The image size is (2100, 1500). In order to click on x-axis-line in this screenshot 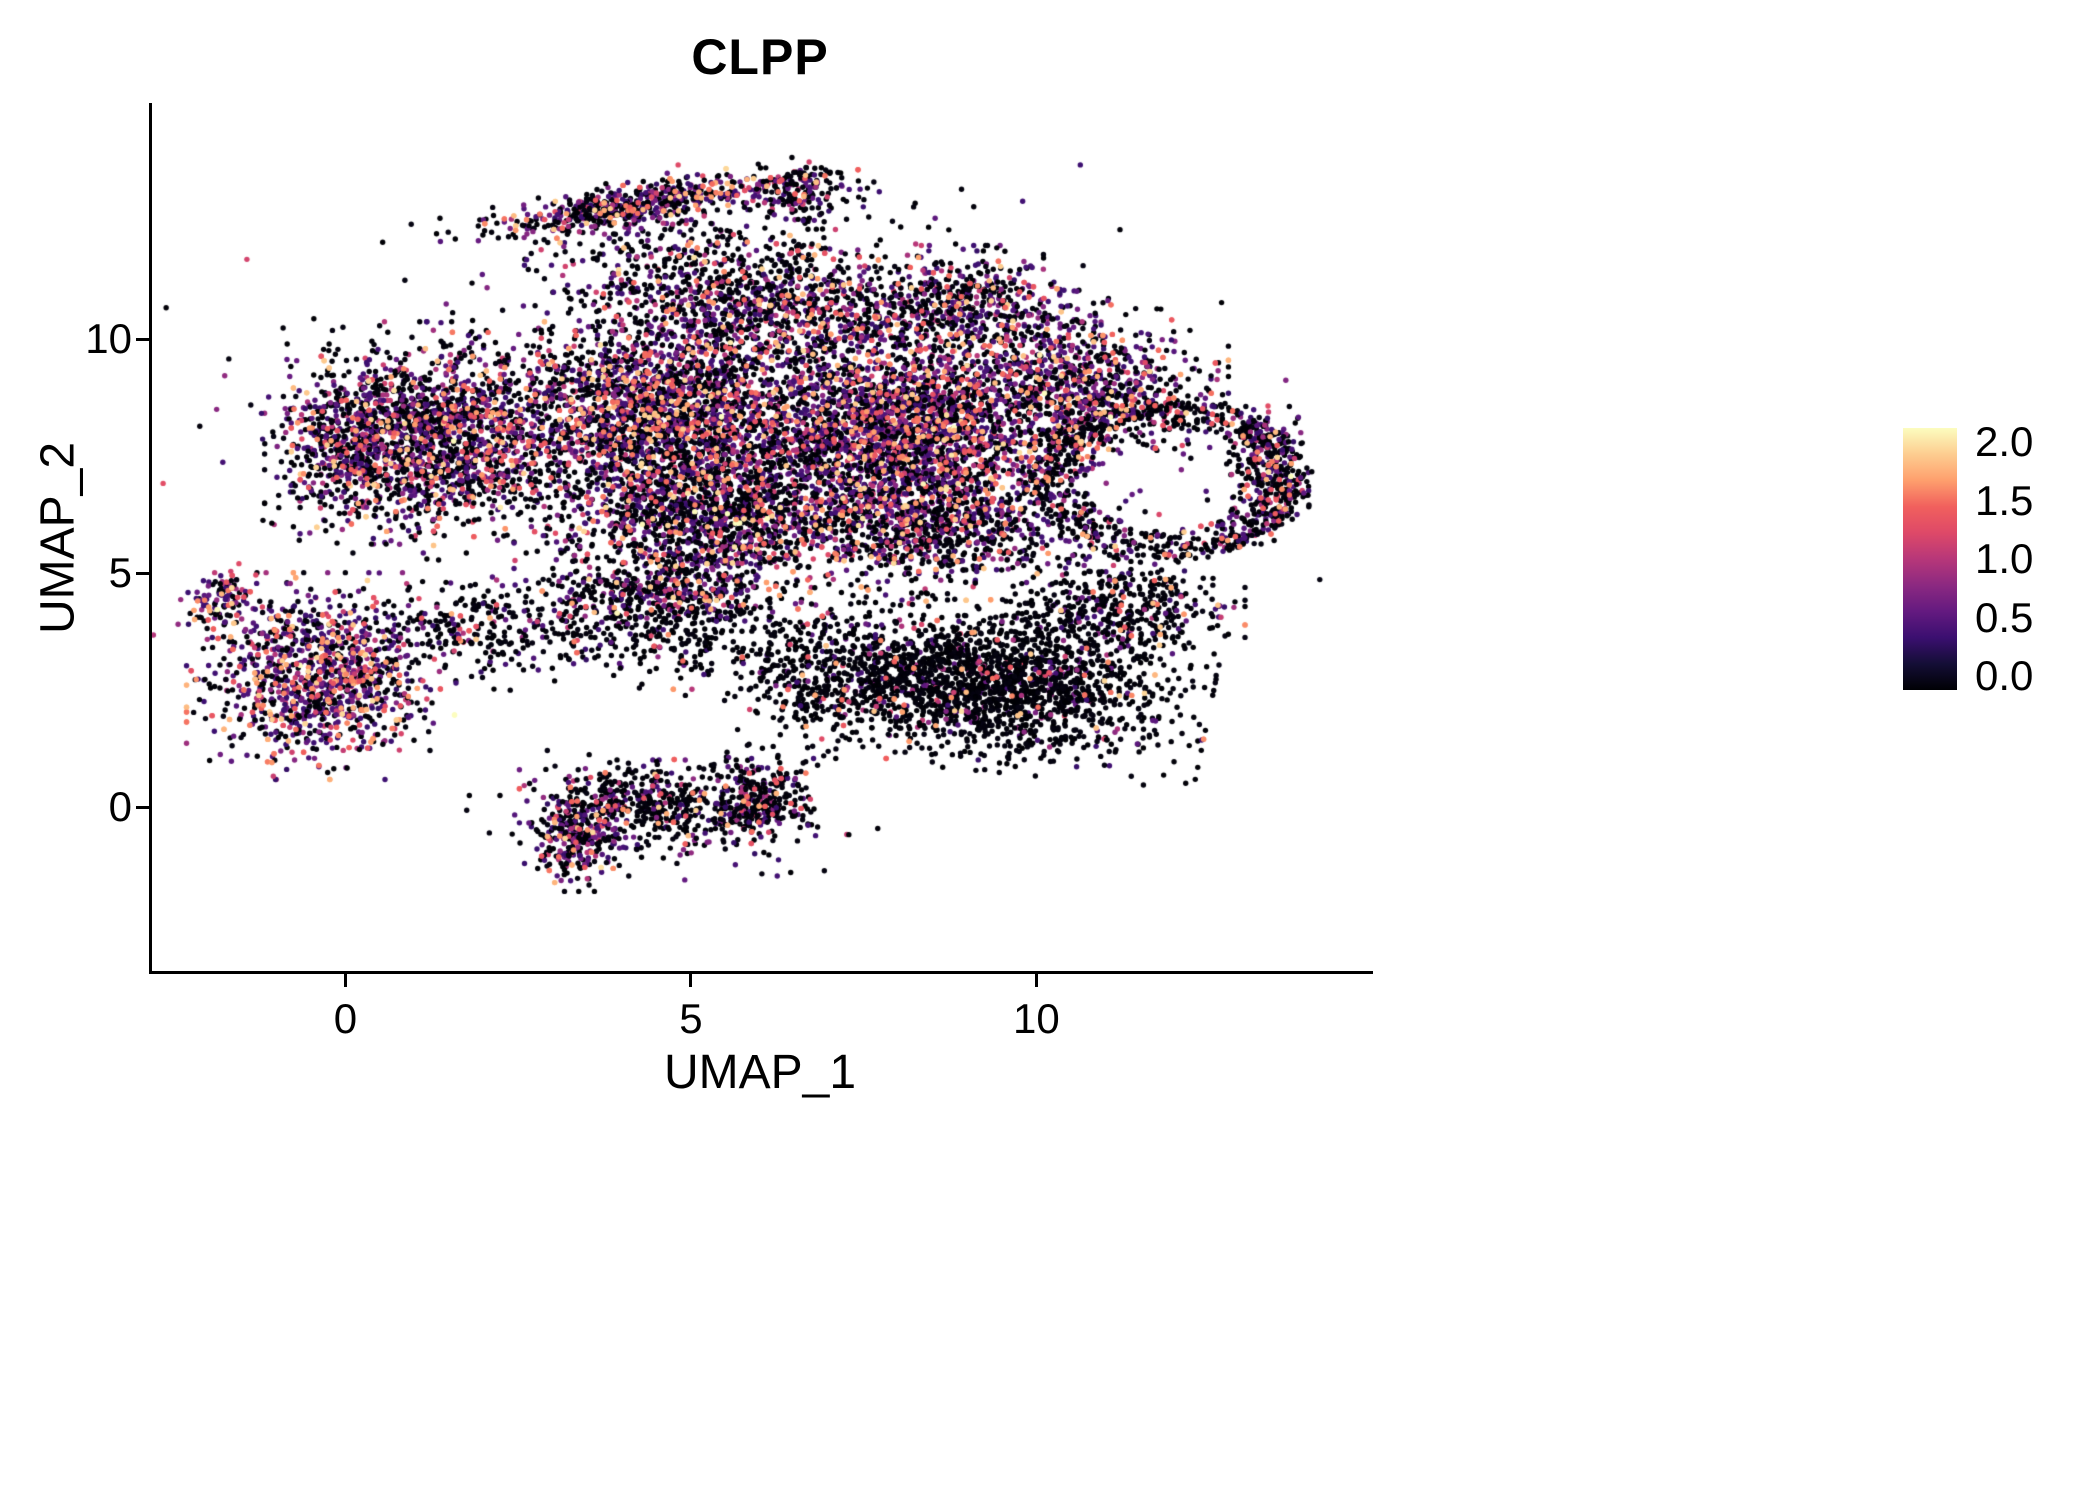, I will do `click(761, 972)`.